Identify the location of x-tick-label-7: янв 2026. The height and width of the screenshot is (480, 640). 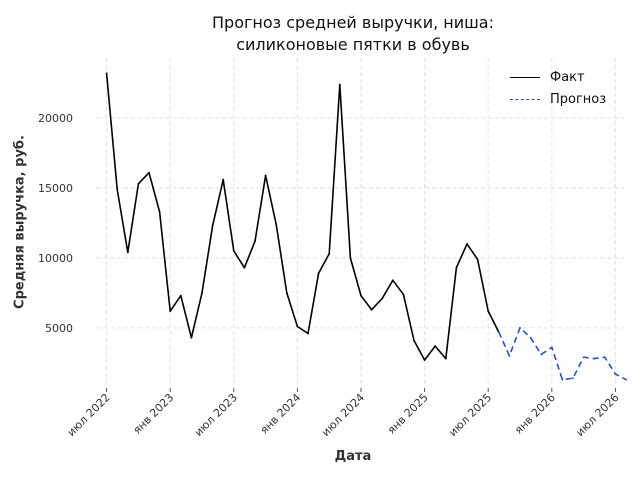
(535, 414).